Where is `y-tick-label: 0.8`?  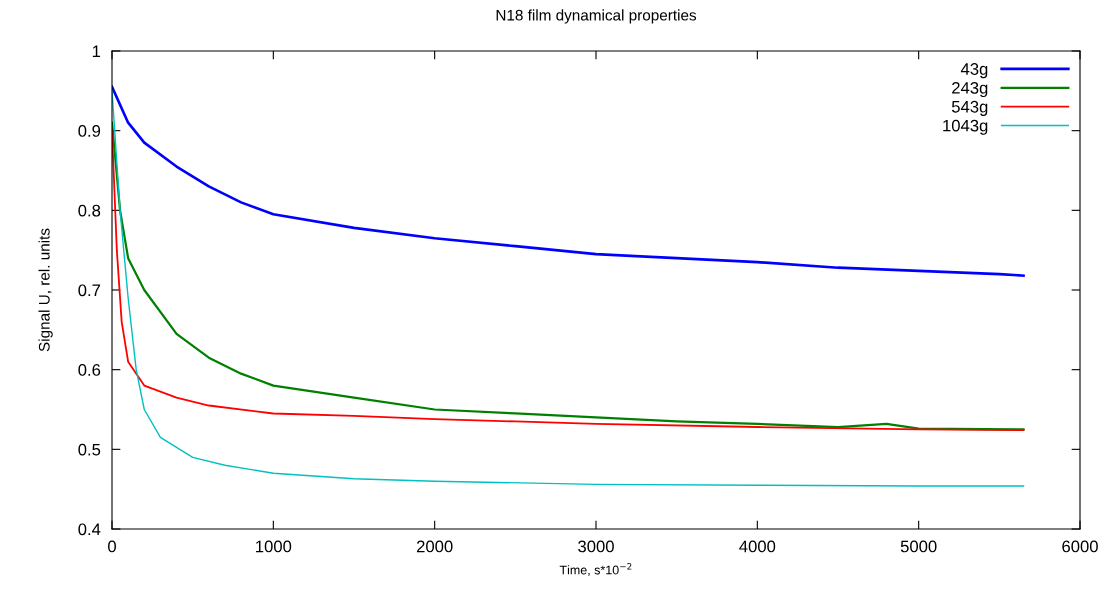
y-tick-label: 0.8 is located at coordinates (89, 210).